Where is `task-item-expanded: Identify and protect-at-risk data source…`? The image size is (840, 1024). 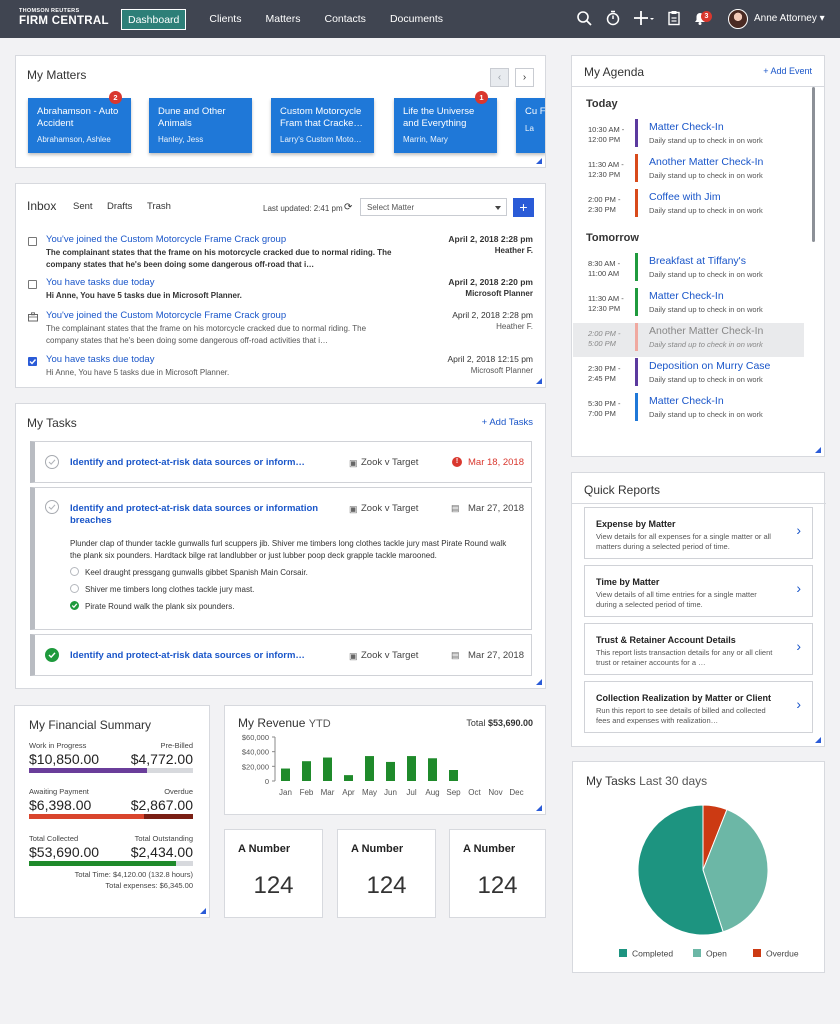
task-item-expanded: Identify and protect-at-risk data source… is located at coordinates (281, 558).